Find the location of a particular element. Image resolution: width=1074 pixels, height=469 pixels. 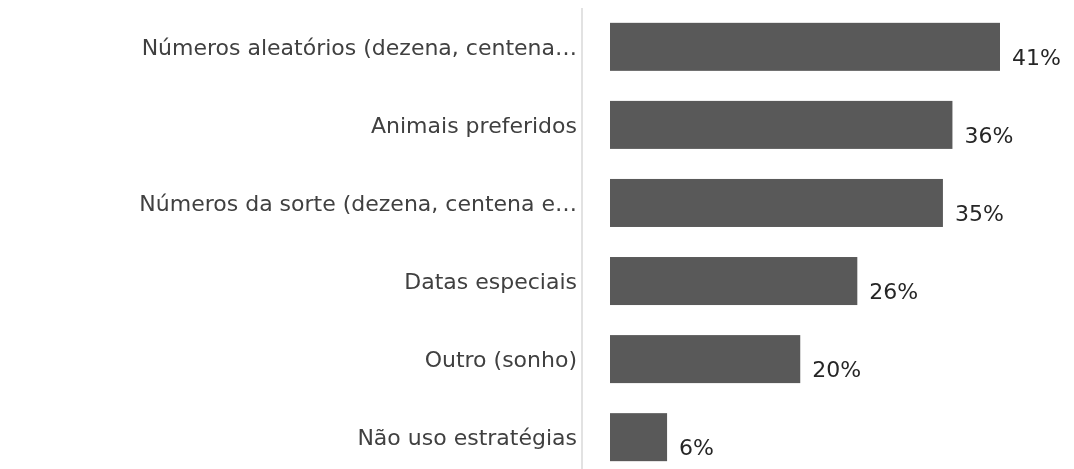

y-tick-label: Não uso estratégias is located at coordinates (467, 438).